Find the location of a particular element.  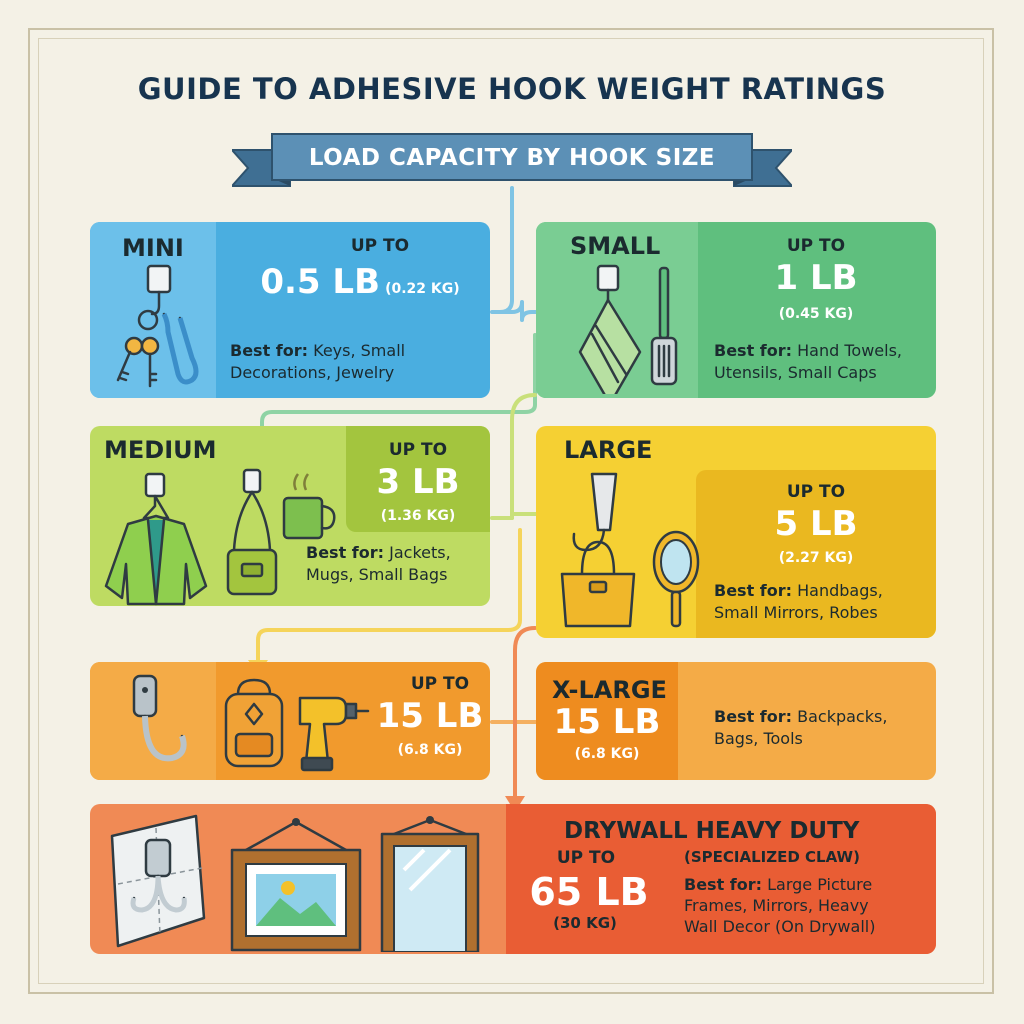

handbag-icon is located at coordinates (598, 584).